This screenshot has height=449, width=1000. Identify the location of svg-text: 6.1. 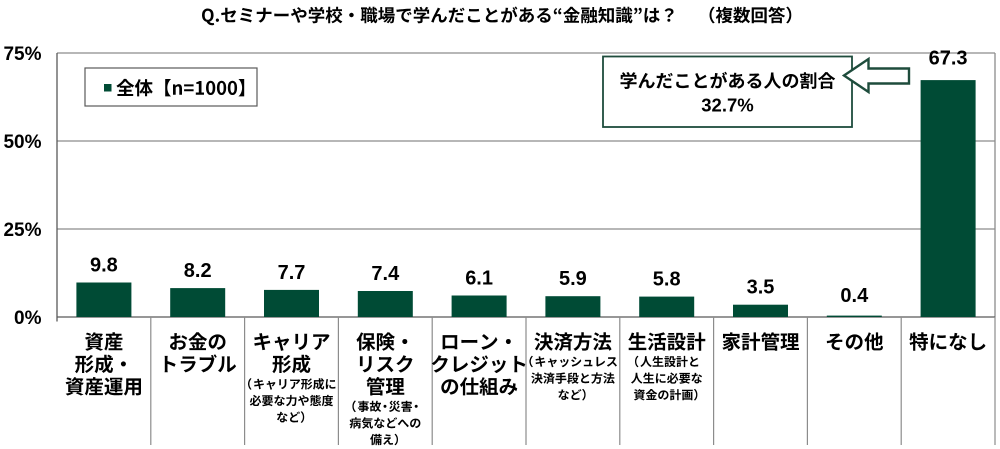
(479, 279).